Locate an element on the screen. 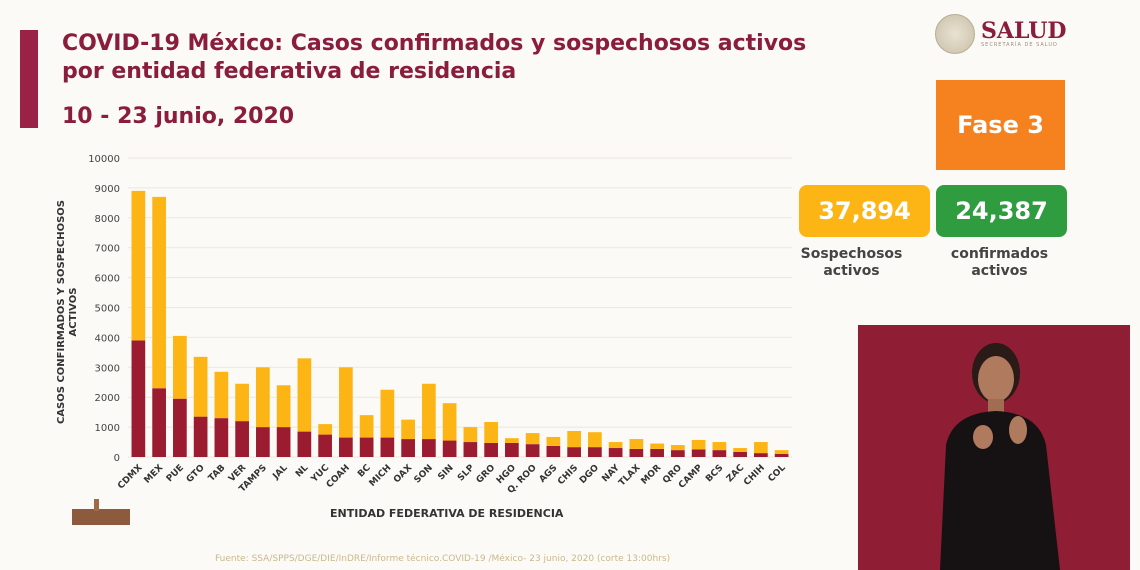  x-tick-label: CHIH is located at coordinates (754, 475).